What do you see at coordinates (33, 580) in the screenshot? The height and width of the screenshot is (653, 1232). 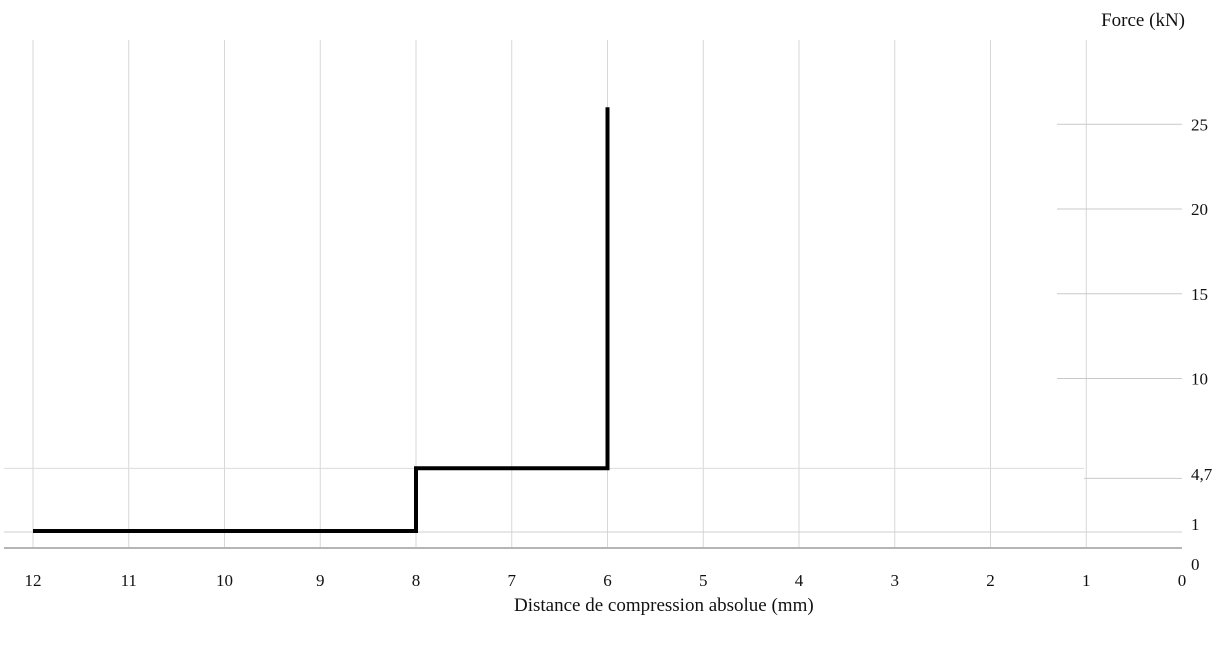 I see `x-tick-label: 12` at bounding box center [33, 580].